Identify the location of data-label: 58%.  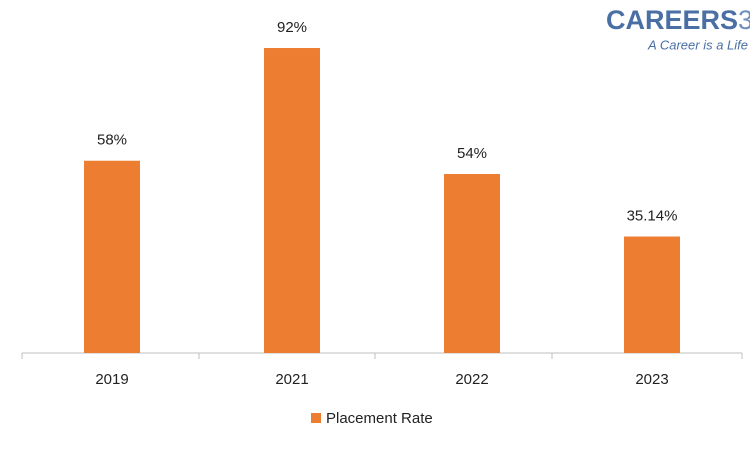
(112, 140).